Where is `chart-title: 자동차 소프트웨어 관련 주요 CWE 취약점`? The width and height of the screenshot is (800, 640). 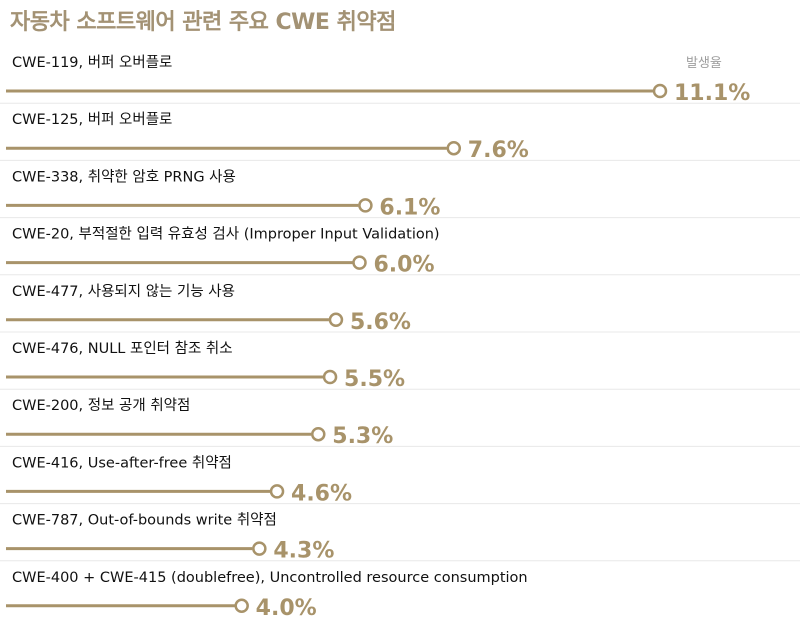 chart-title: 자동차 소프트웨어 관련 주요 CWE 취약점 is located at coordinates (203, 22).